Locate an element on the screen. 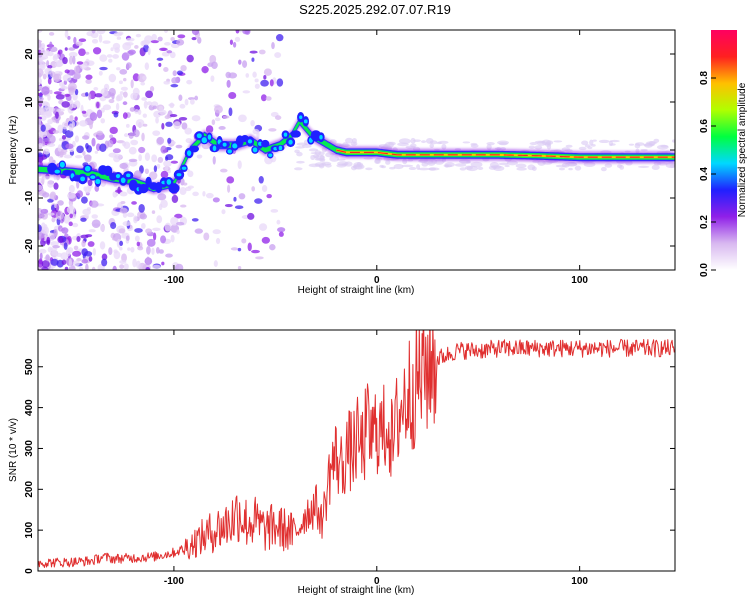 The image size is (750, 605). figure-title: S225.2025.292.07.07.R19 is located at coordinates (375, 9).